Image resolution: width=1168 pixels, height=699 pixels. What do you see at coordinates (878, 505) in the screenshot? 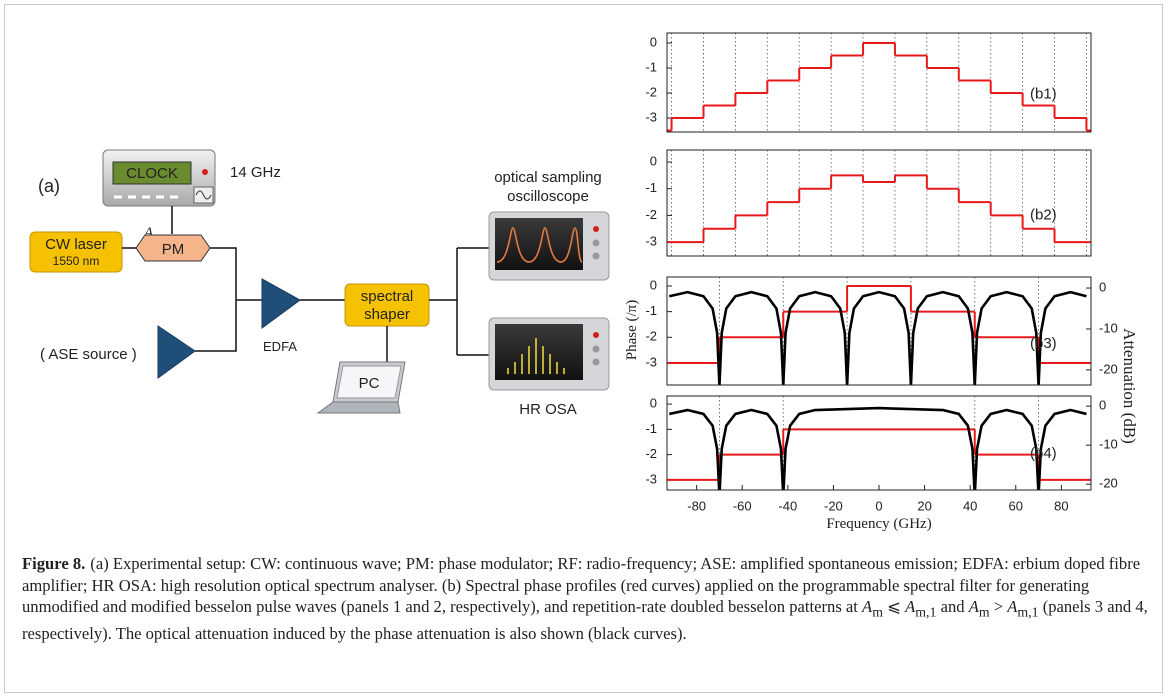
I see `x-tick-label: 0` at bounding box center [878, 505].